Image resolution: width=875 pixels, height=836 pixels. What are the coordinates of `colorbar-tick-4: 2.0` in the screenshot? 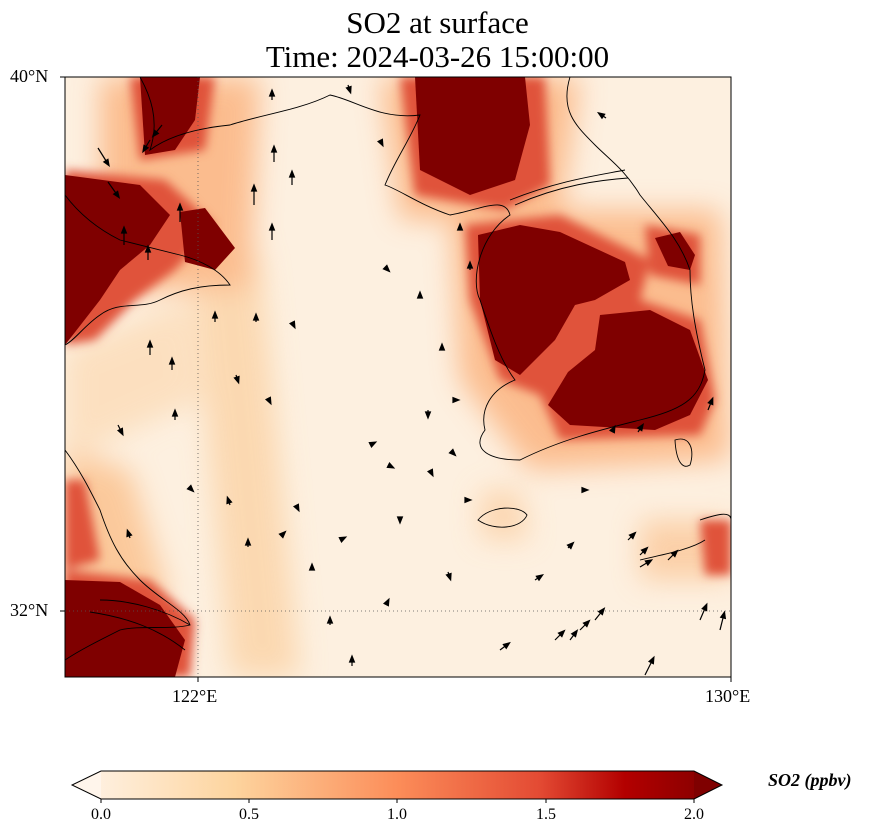 It's located at (694, 814).